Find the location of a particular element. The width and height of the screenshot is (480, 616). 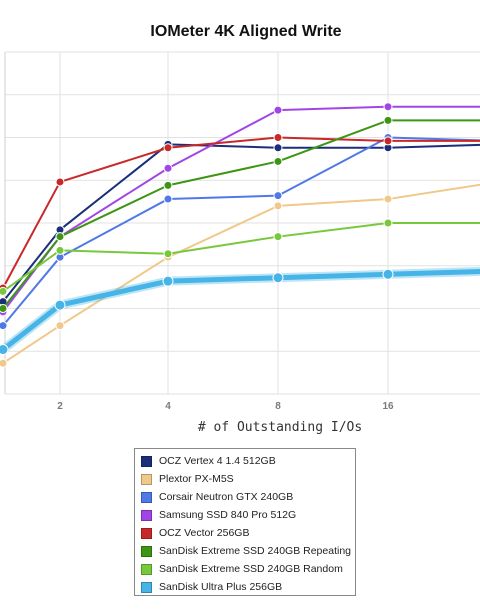

legend-item: SanDisk Extreme SSD 240GB Random is located at coordinates (248, 569).